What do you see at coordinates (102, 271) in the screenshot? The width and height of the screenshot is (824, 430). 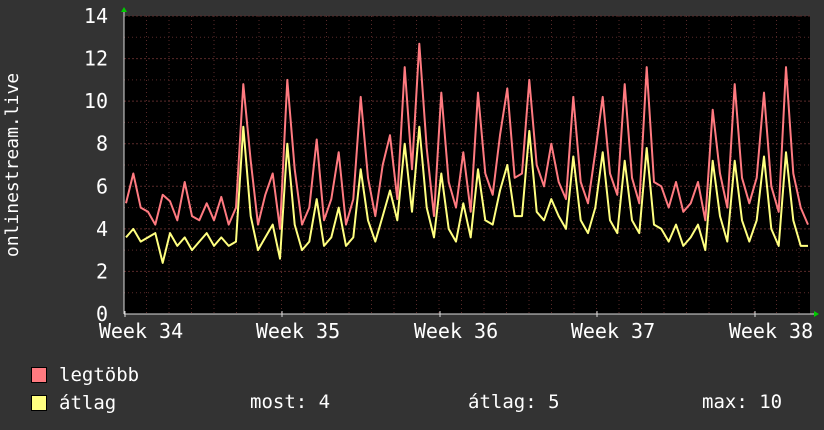 I see `y-tick-label: 2` at bounding box center [102, 271].